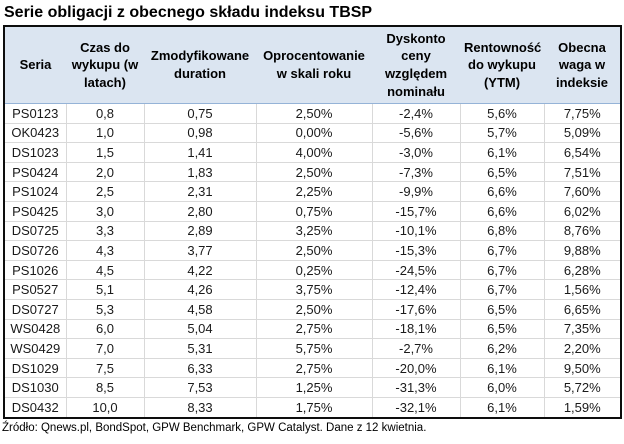  Describe the element at coordinates (35, 172) in the screenshot. I see `cell-seria: PS0424` at that location.